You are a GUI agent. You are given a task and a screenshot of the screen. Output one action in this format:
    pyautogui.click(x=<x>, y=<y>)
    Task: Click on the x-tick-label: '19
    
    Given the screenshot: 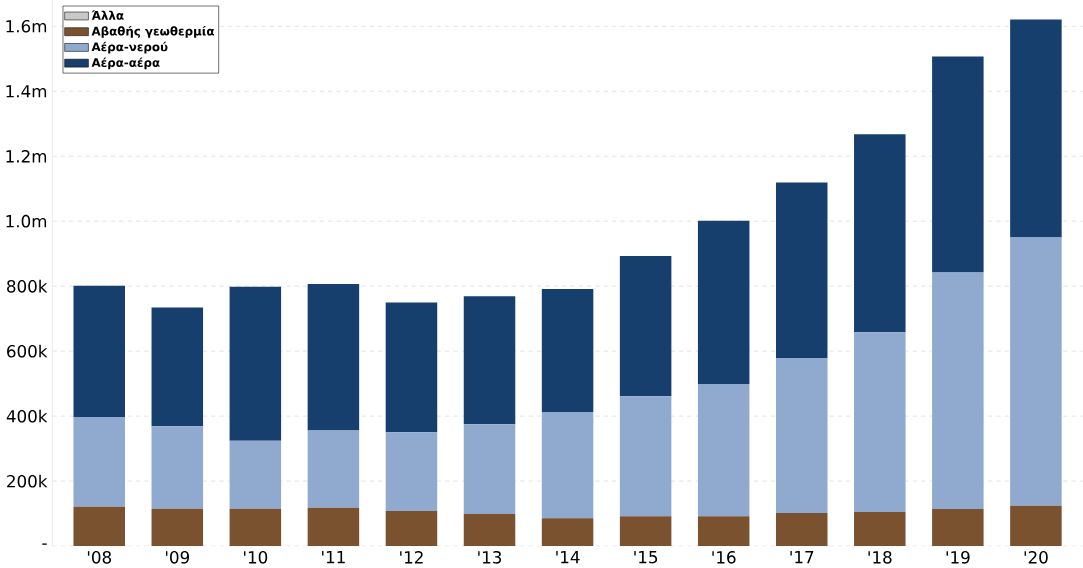 What is the action you would take?
    pyautogui.click(x=958, y=557)
    